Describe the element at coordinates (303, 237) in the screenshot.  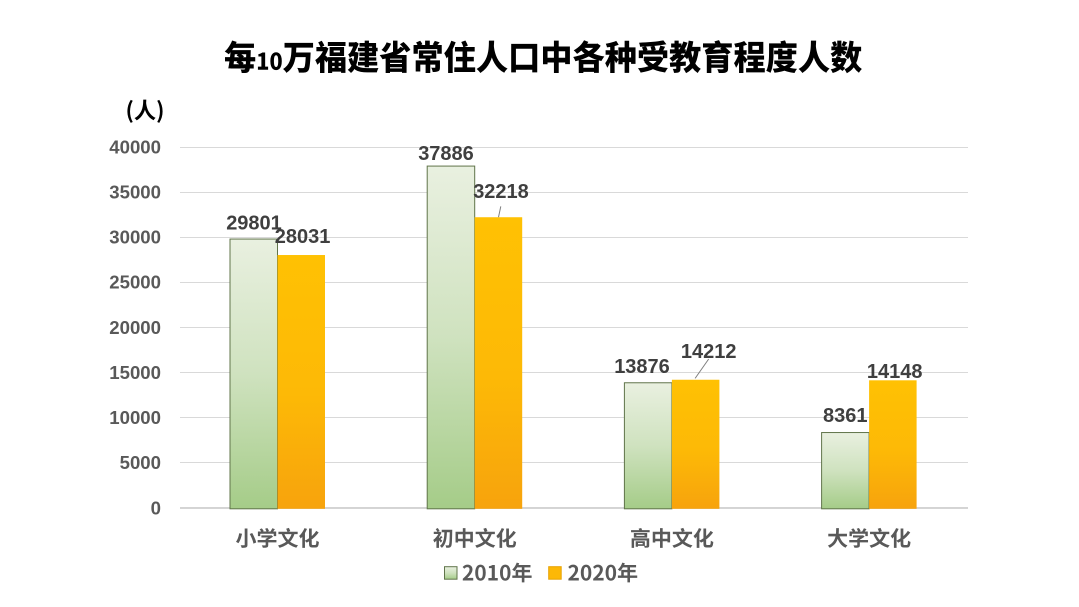
I see `svg-text: 28031` at that location.